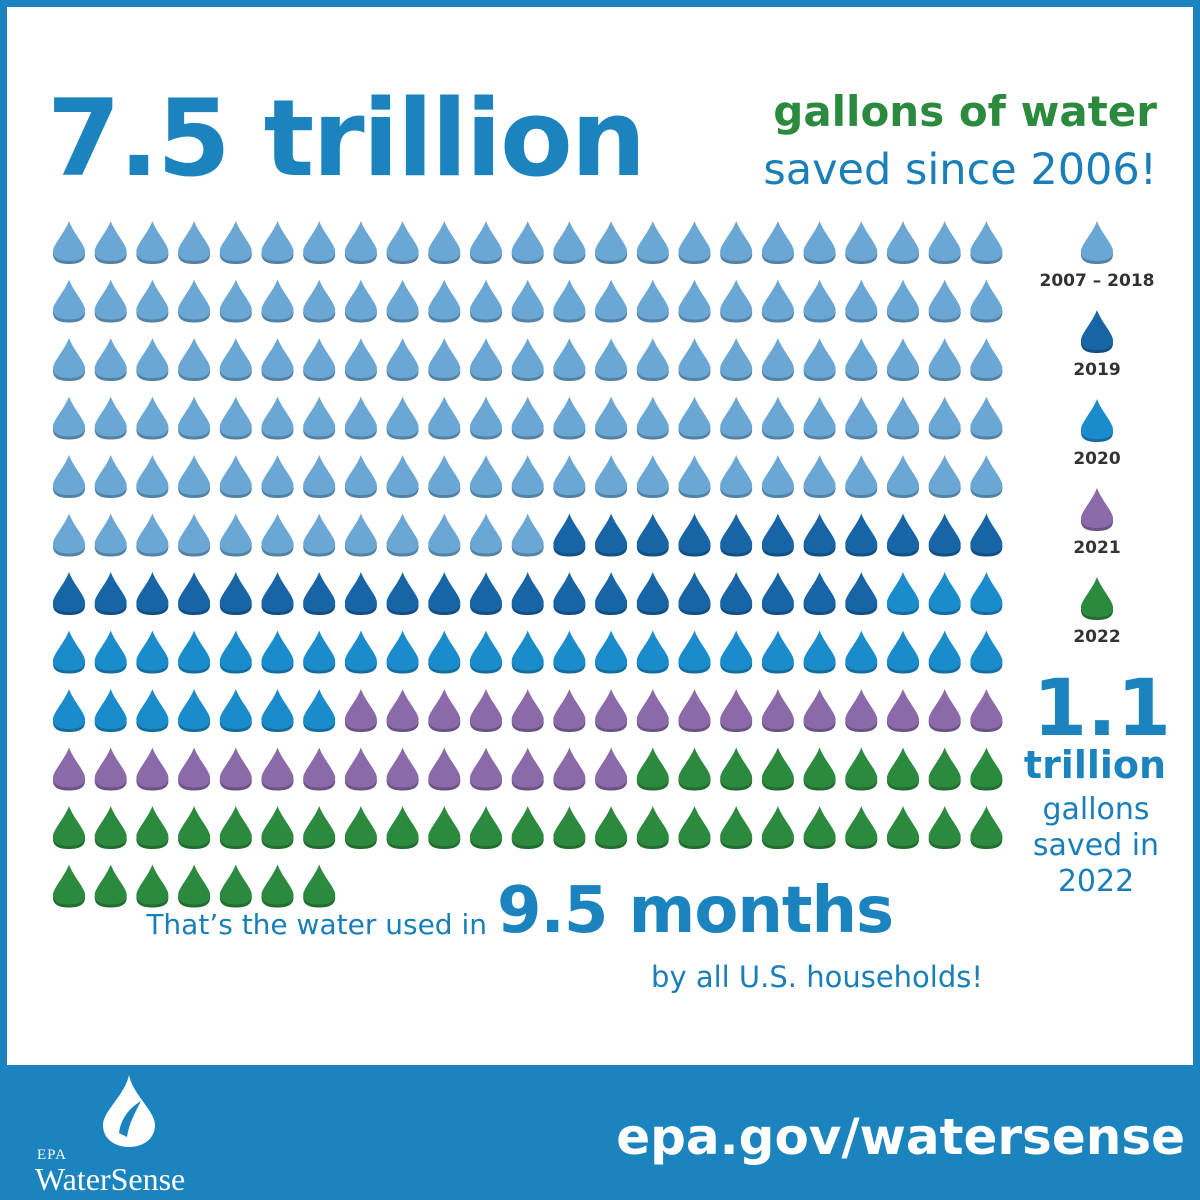  I want to click on legend-label-2022: 2022, so click(1097, 637).